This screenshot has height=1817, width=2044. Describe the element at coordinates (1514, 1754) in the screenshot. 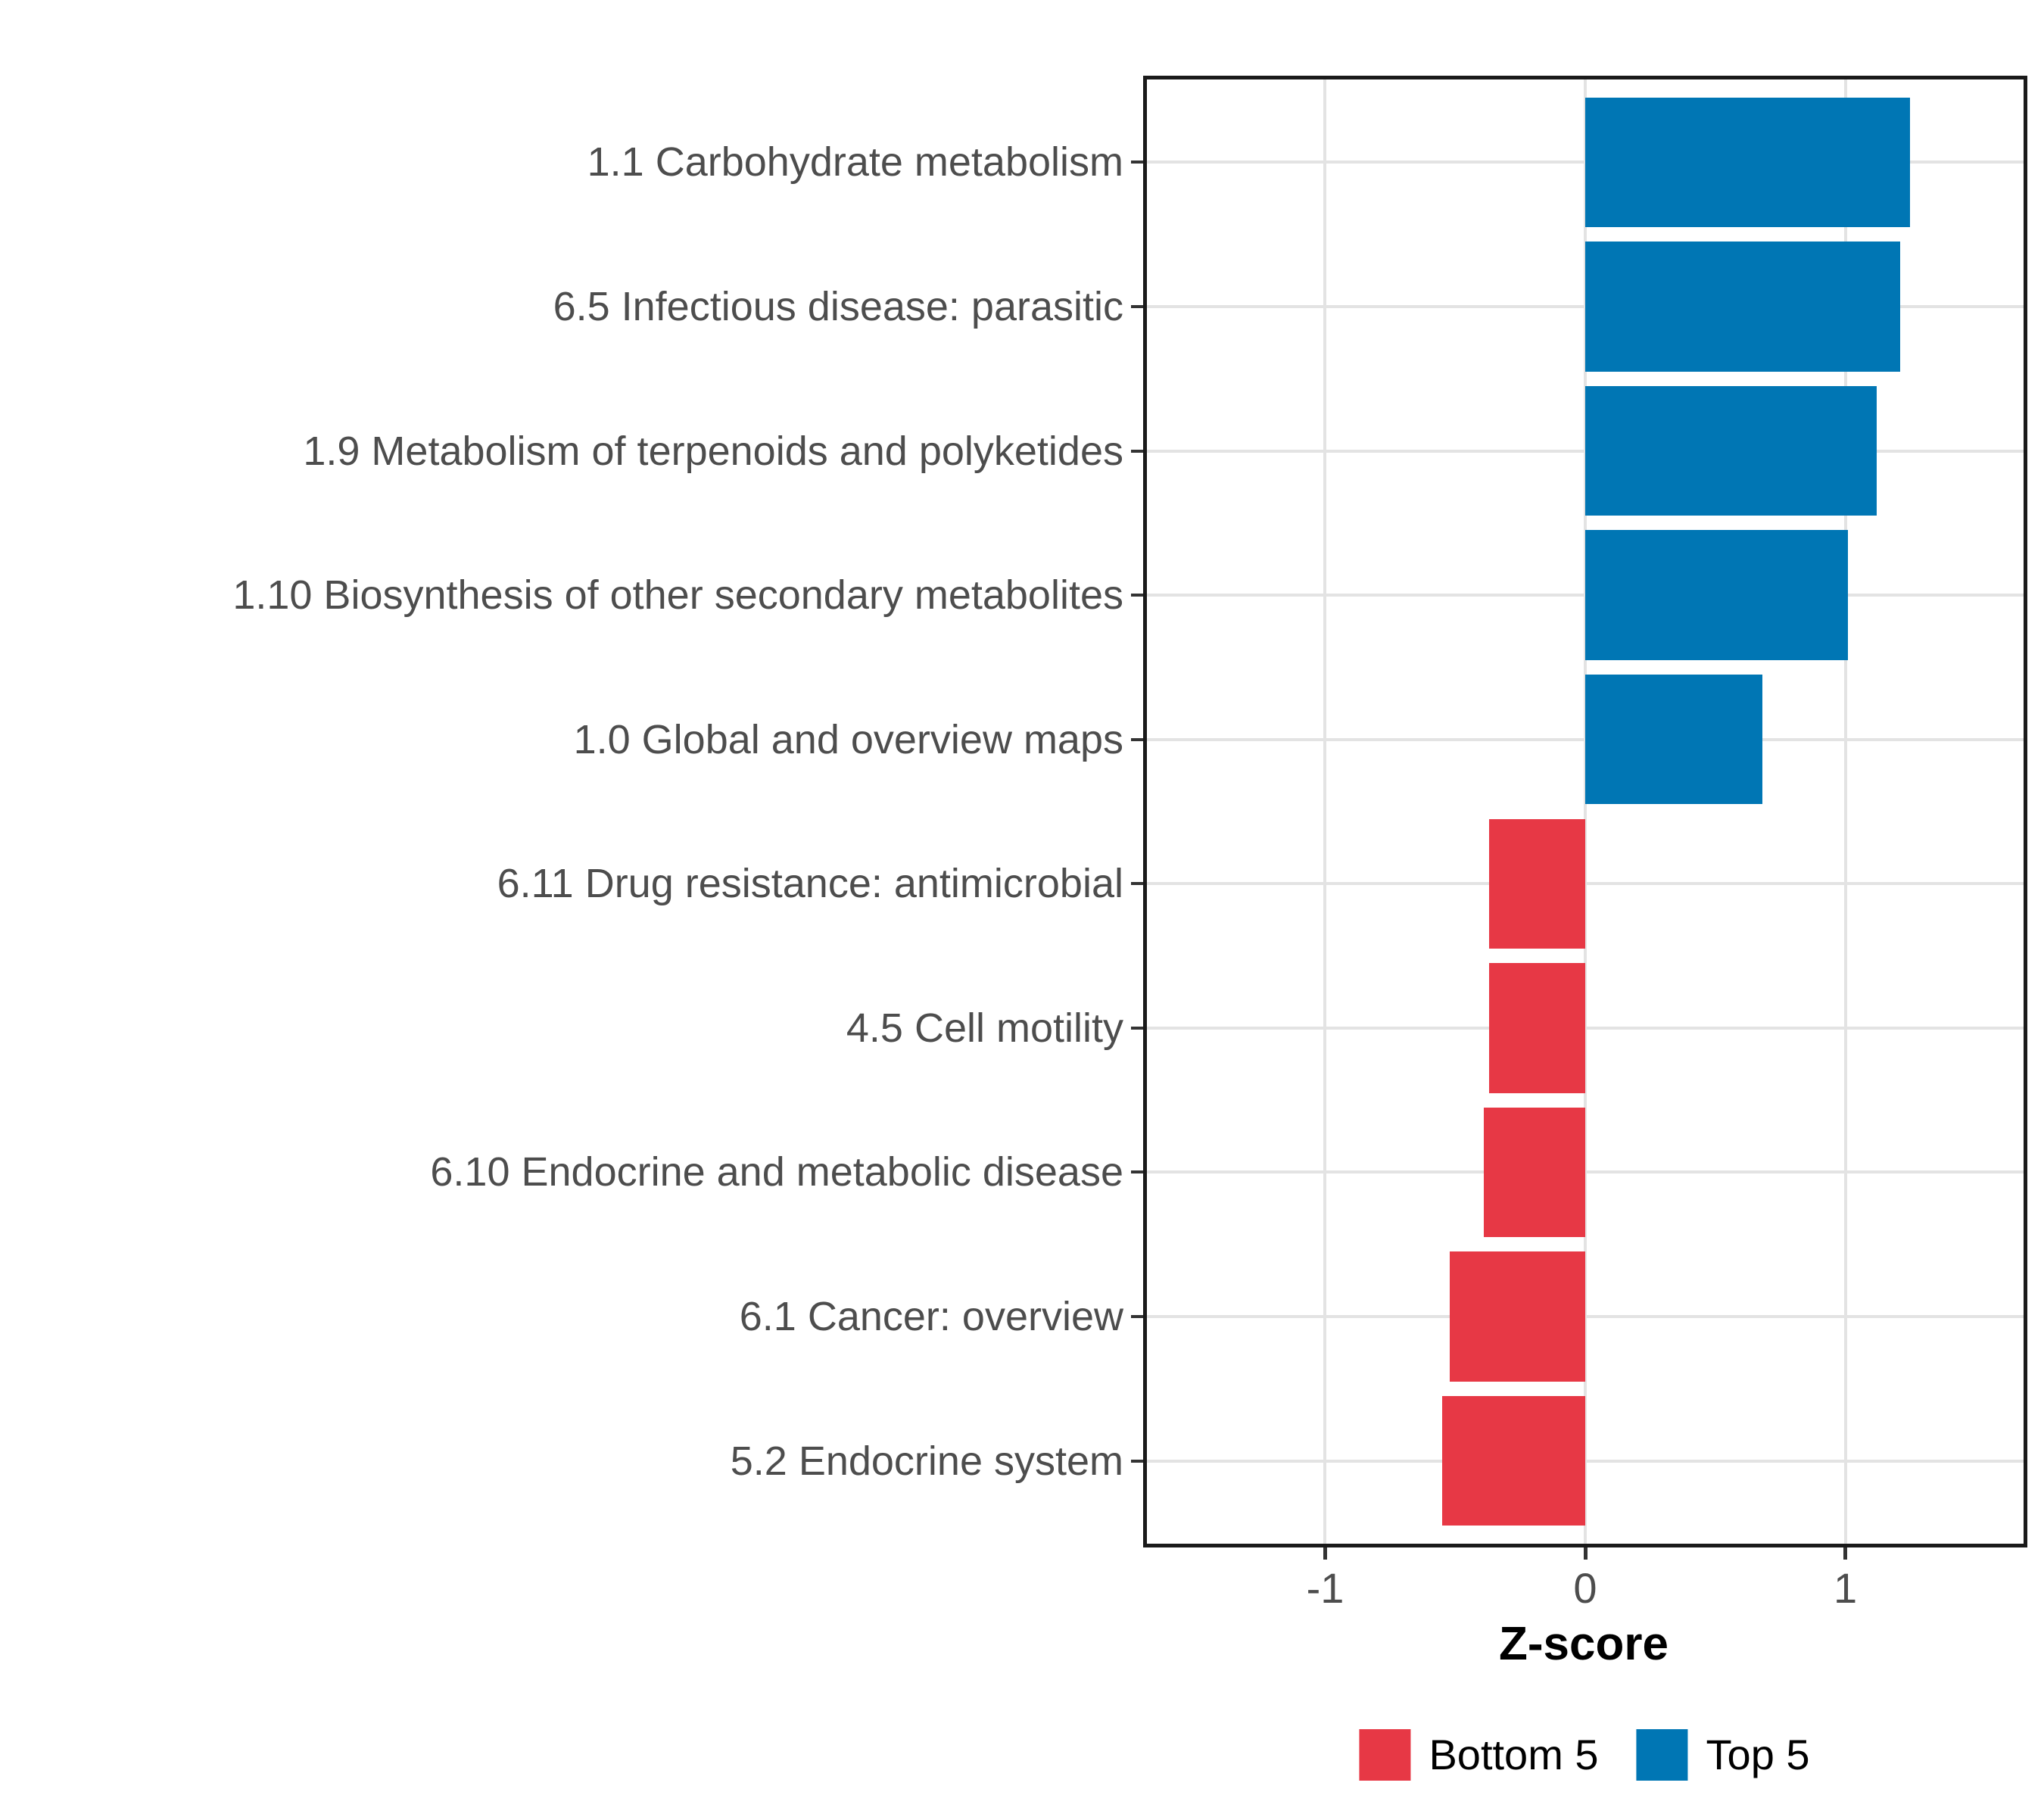

I see `legend-label-bottom-5: Bottom 5` at that location.